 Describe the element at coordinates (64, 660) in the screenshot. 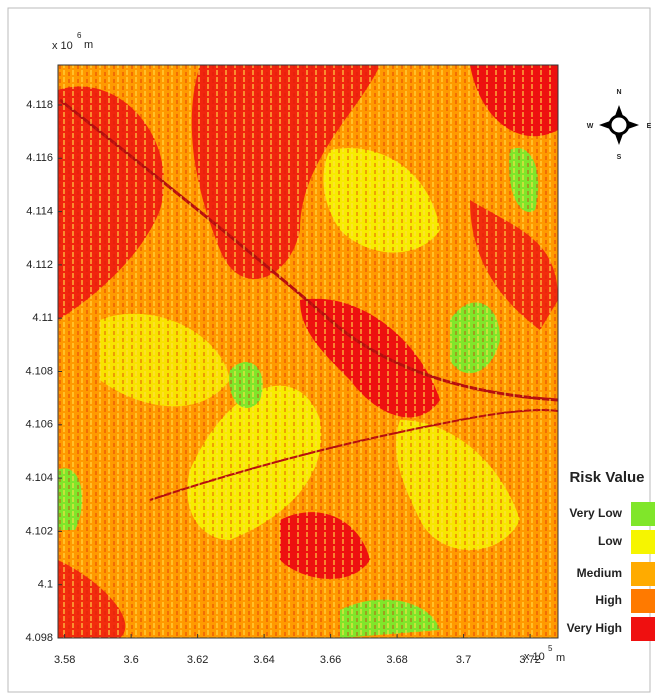

I see `x-tick-label: 3.58` at that location.